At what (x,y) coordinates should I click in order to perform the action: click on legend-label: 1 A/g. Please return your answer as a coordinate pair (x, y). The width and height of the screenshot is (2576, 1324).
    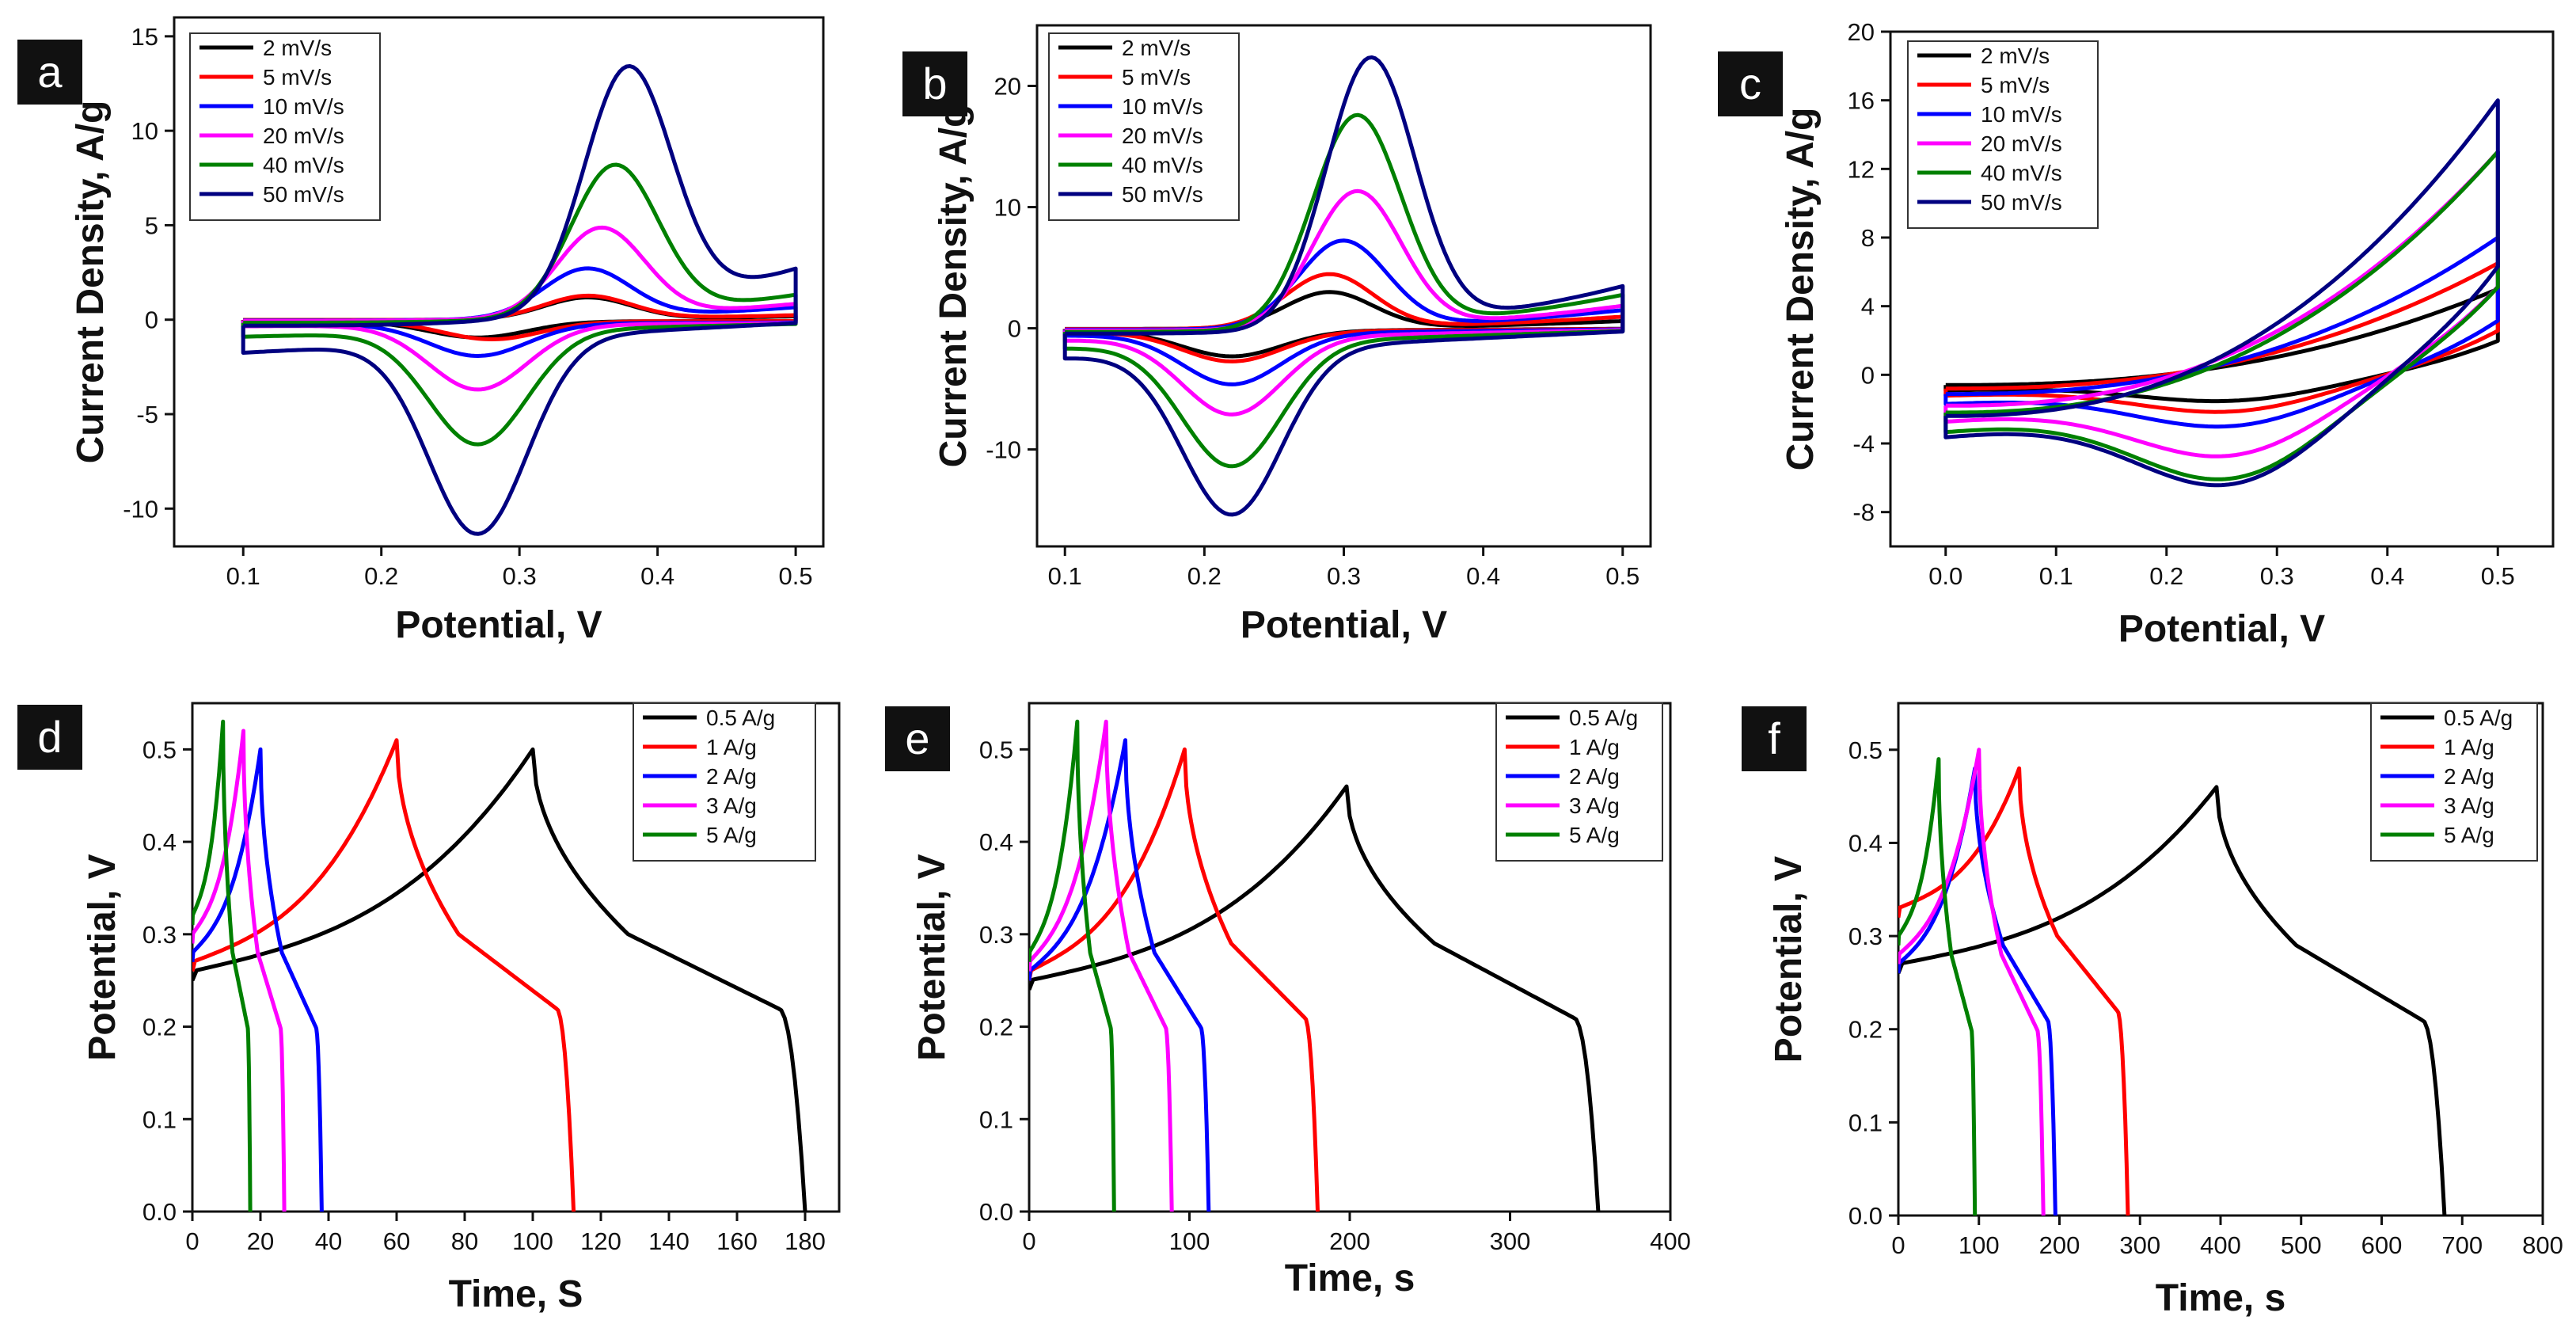
    Looking at the image, I should click on (732, 747).